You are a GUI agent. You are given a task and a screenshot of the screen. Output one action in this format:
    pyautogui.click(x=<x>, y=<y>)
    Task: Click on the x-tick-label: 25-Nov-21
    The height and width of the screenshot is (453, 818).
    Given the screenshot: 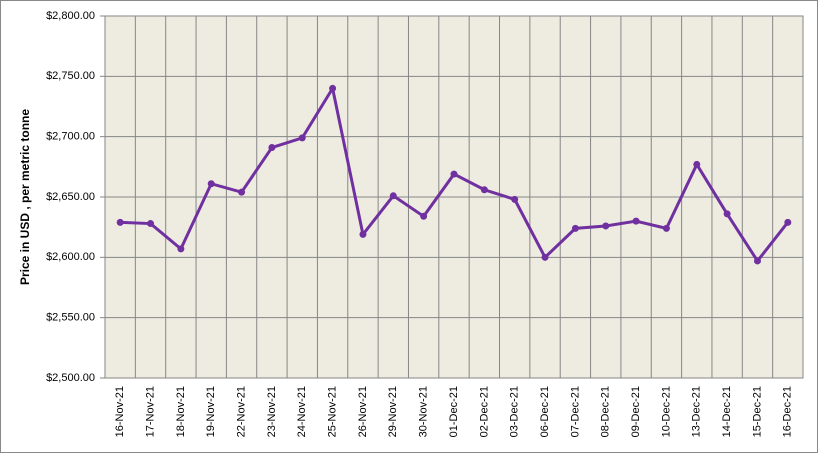 What is the action you would take?
    pyautogui.click(x=333, y=411)
    